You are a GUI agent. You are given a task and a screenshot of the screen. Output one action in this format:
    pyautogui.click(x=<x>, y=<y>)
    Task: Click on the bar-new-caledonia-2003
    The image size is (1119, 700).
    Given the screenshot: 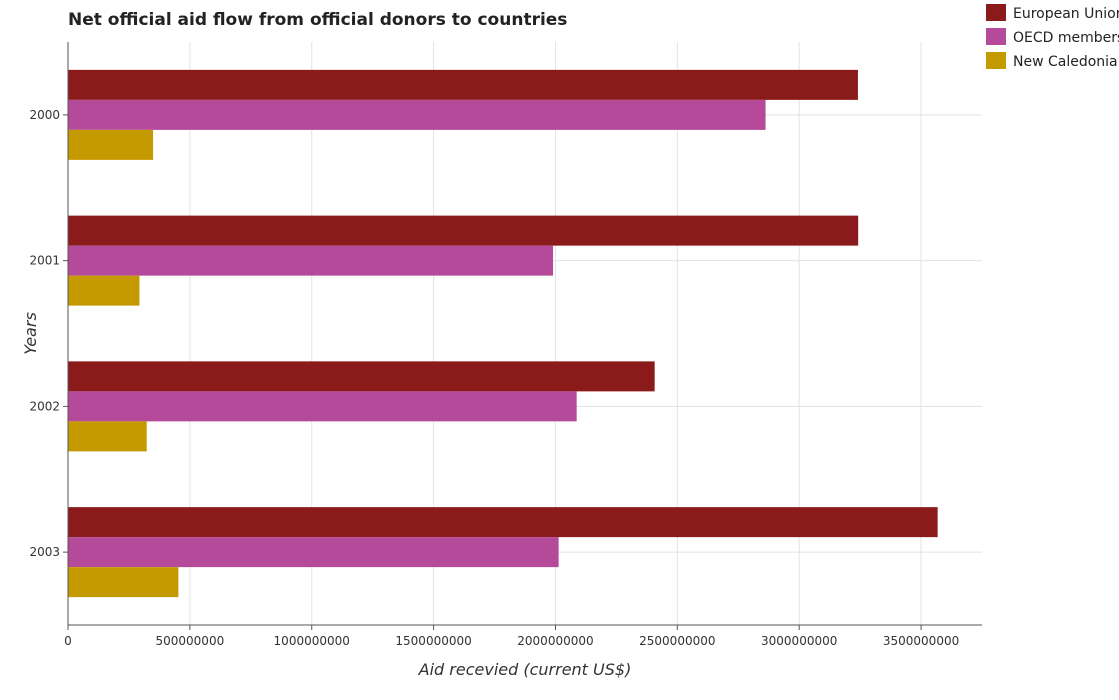 What is the action you would take?
    pyautogui.click(x=123, y=582)
    